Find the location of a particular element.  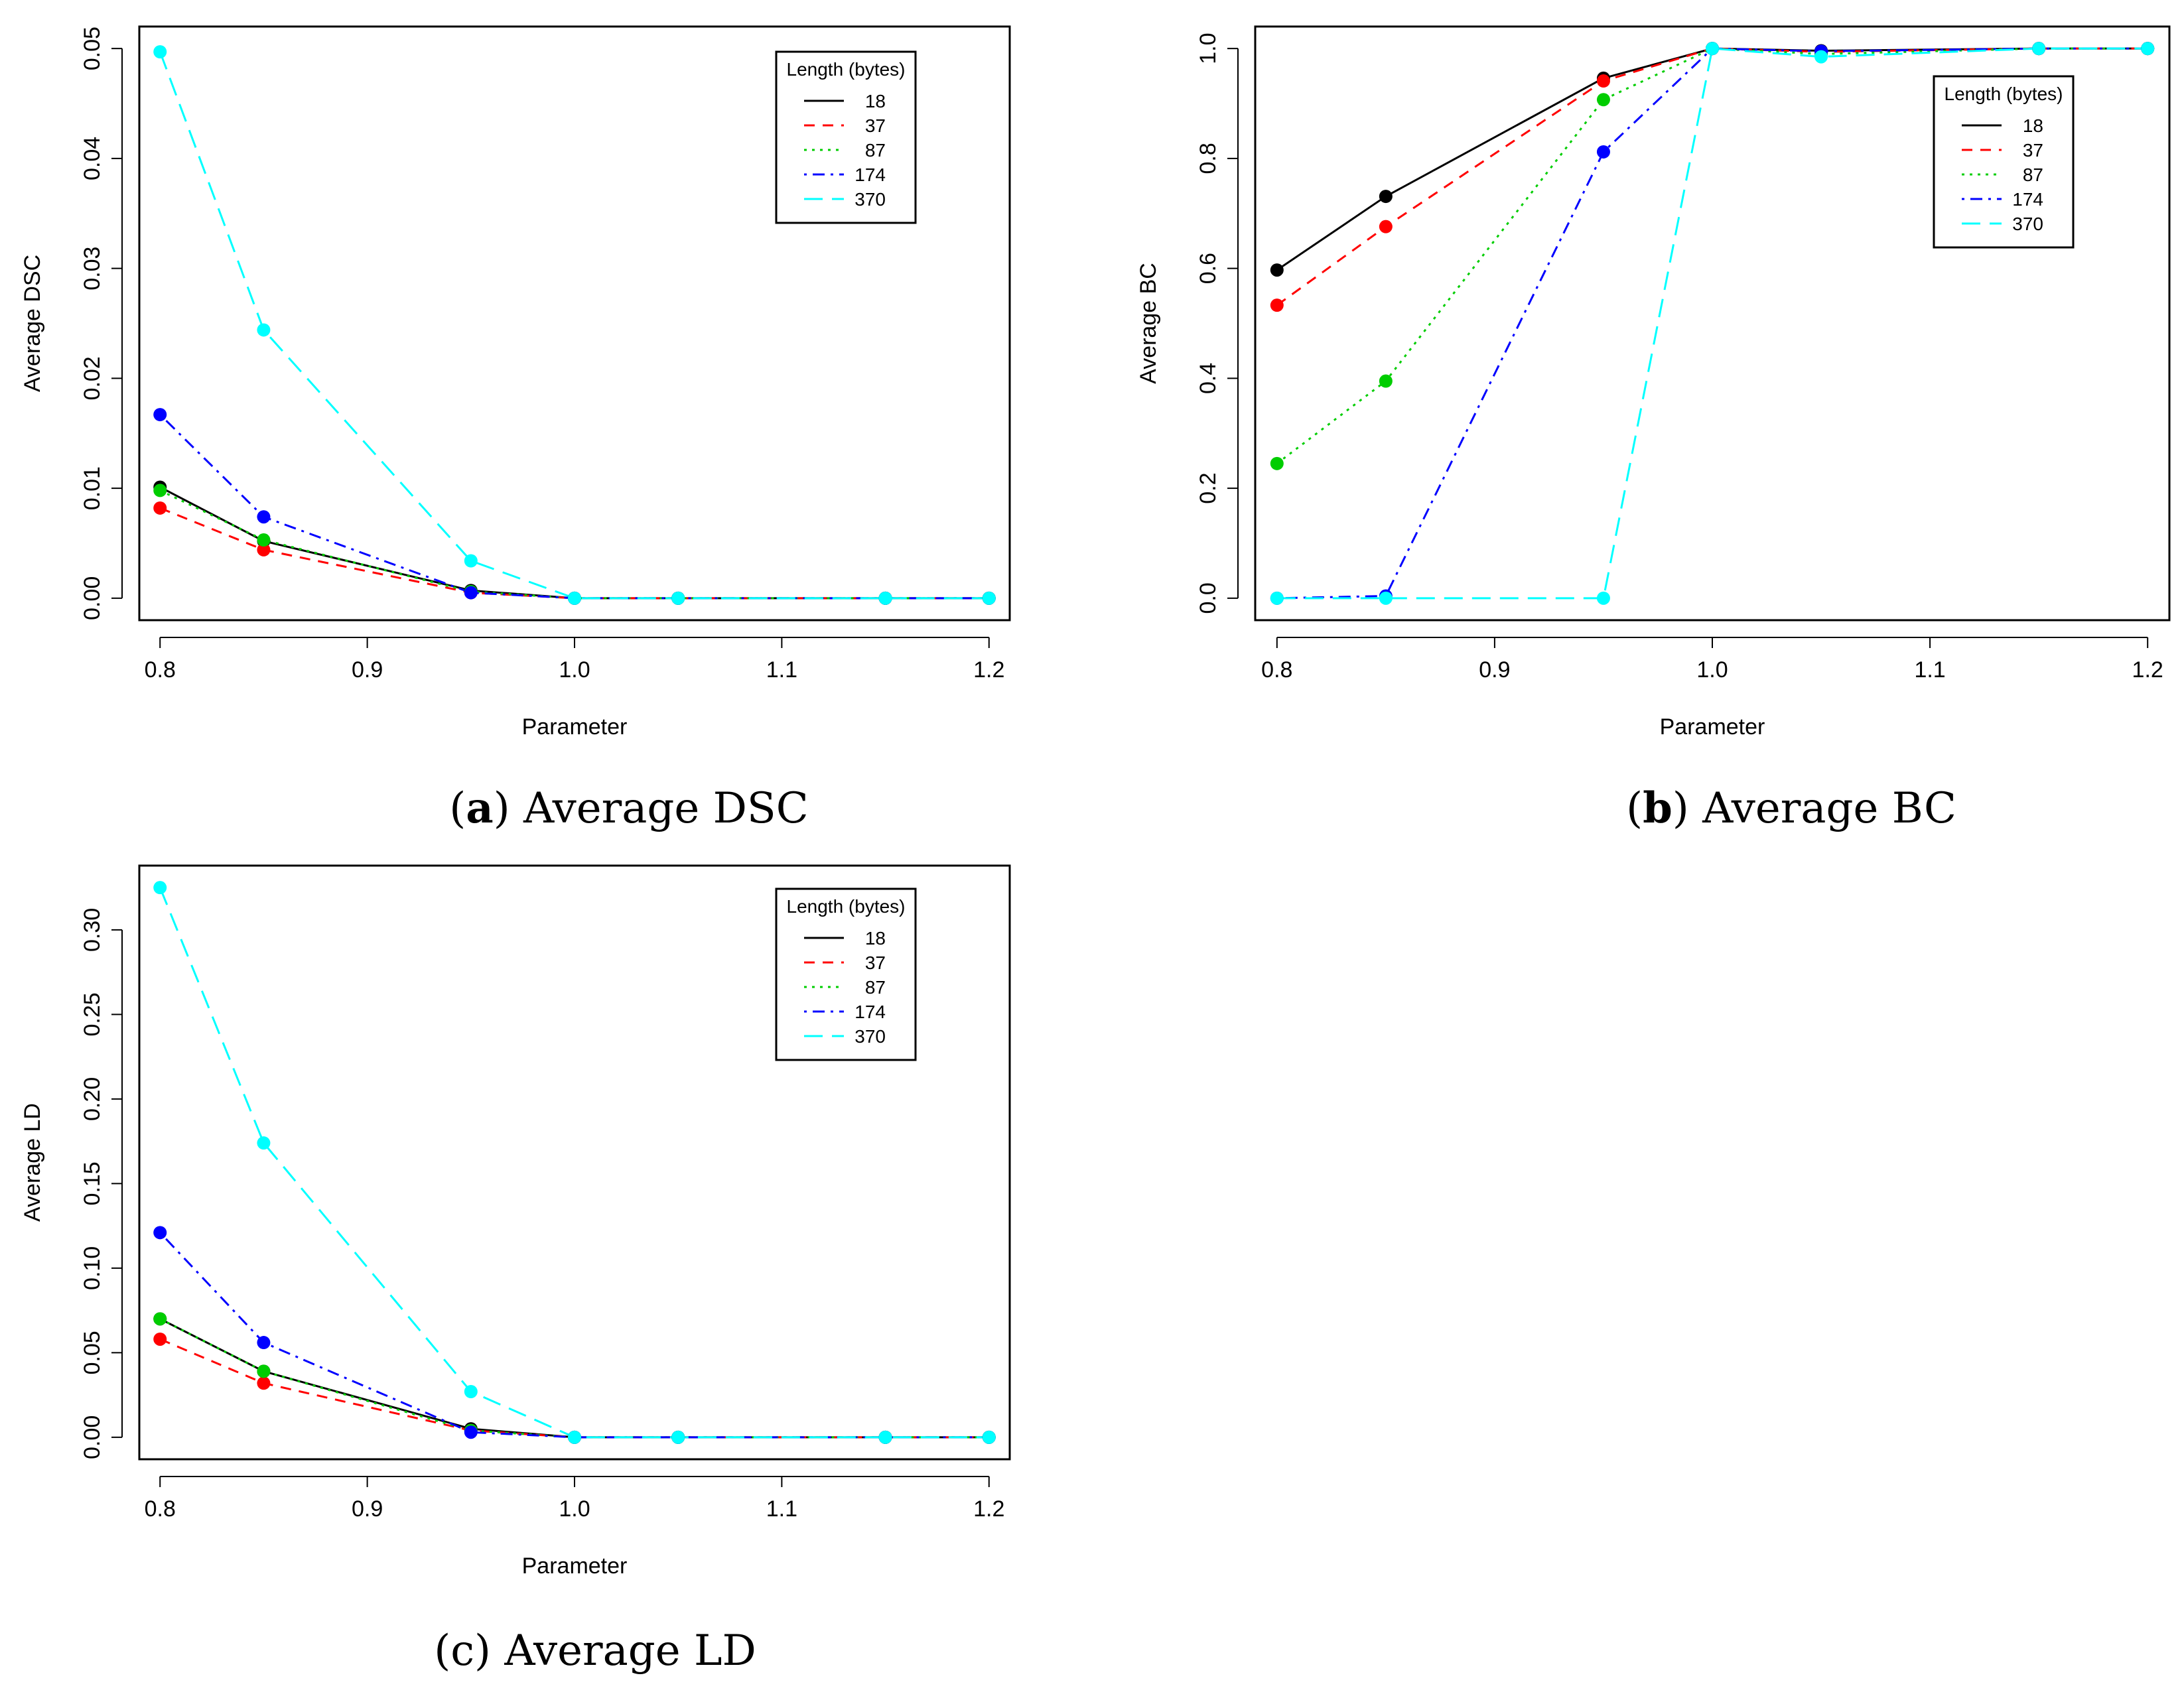

y-tick-label: 0.04 is located at coordinates (92, 158).